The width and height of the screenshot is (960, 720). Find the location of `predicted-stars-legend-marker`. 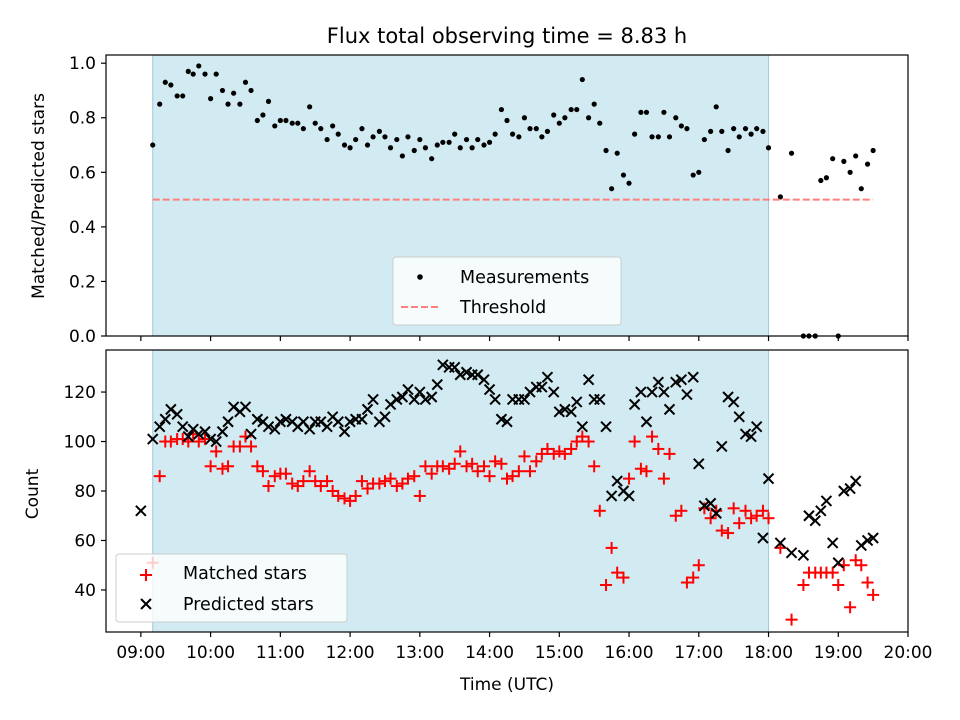

predicted-stars-legend-marker is located at coordinates (146, 604).